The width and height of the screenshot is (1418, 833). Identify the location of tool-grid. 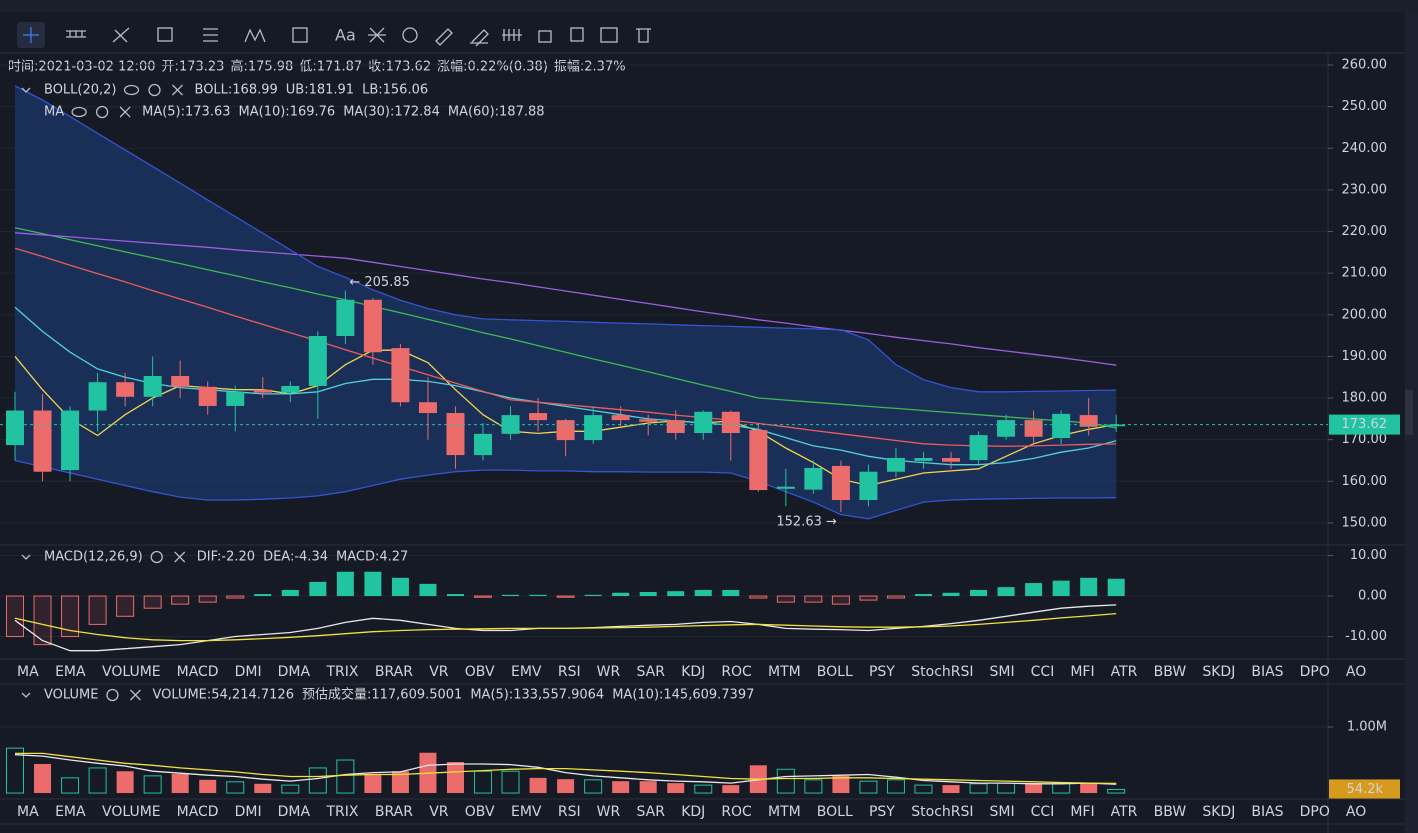
(512, 35).